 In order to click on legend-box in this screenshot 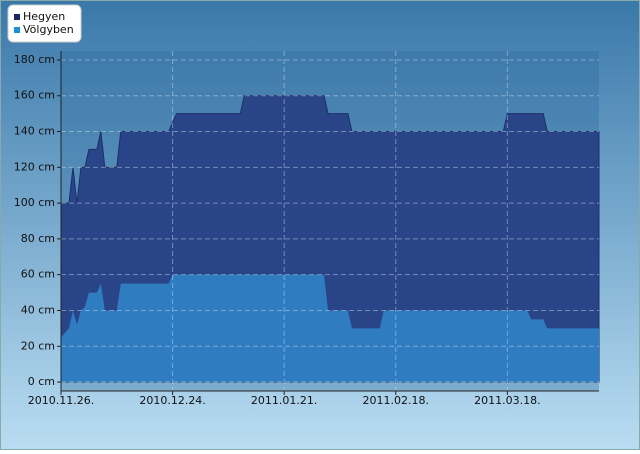, I will do `click(44, 23)`.